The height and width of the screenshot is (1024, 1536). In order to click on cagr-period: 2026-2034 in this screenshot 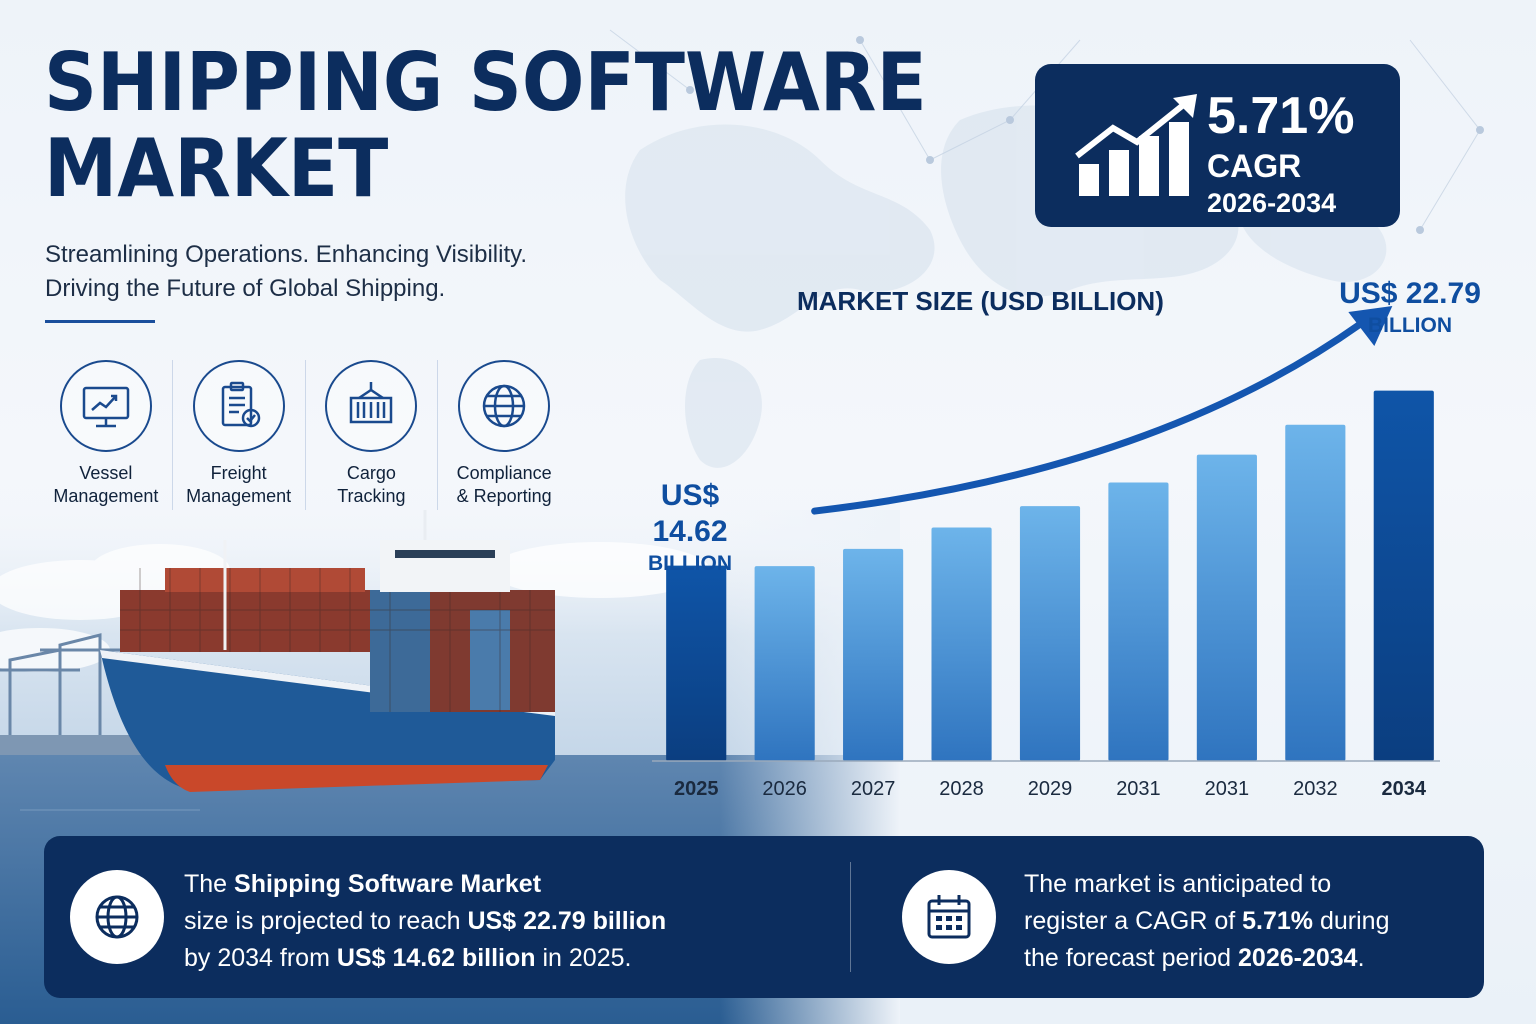, I will do `click(1272, 203)`.